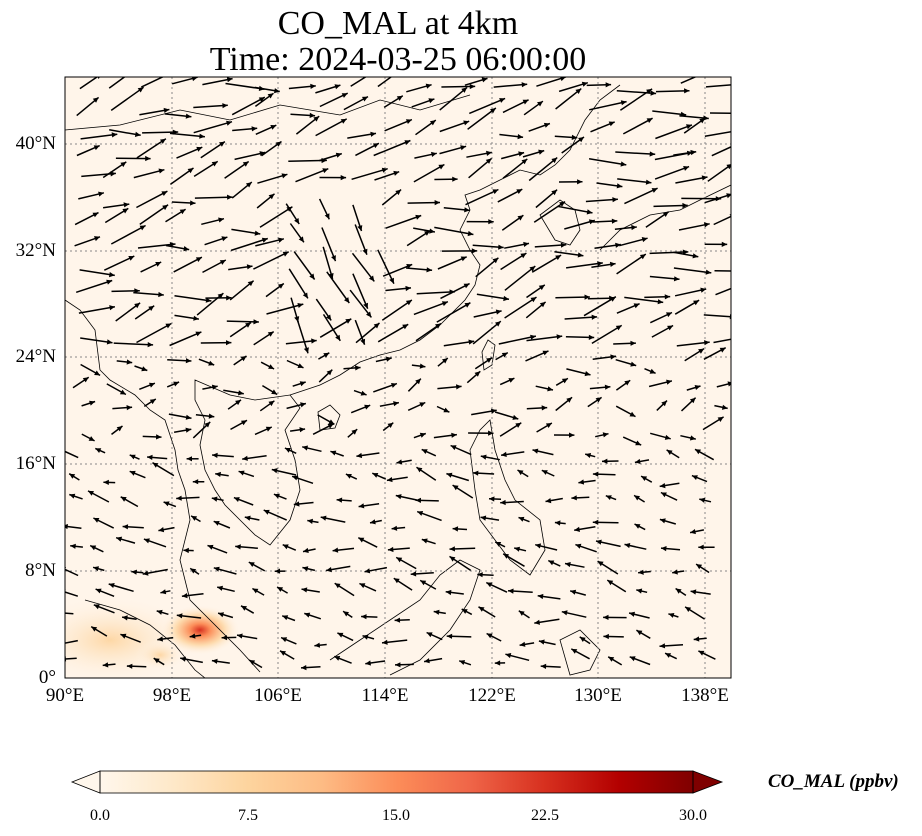  Describe the element at coordinates (35, 250) in the screenshot. I see `lat-label-32n: 32°N` at that location.